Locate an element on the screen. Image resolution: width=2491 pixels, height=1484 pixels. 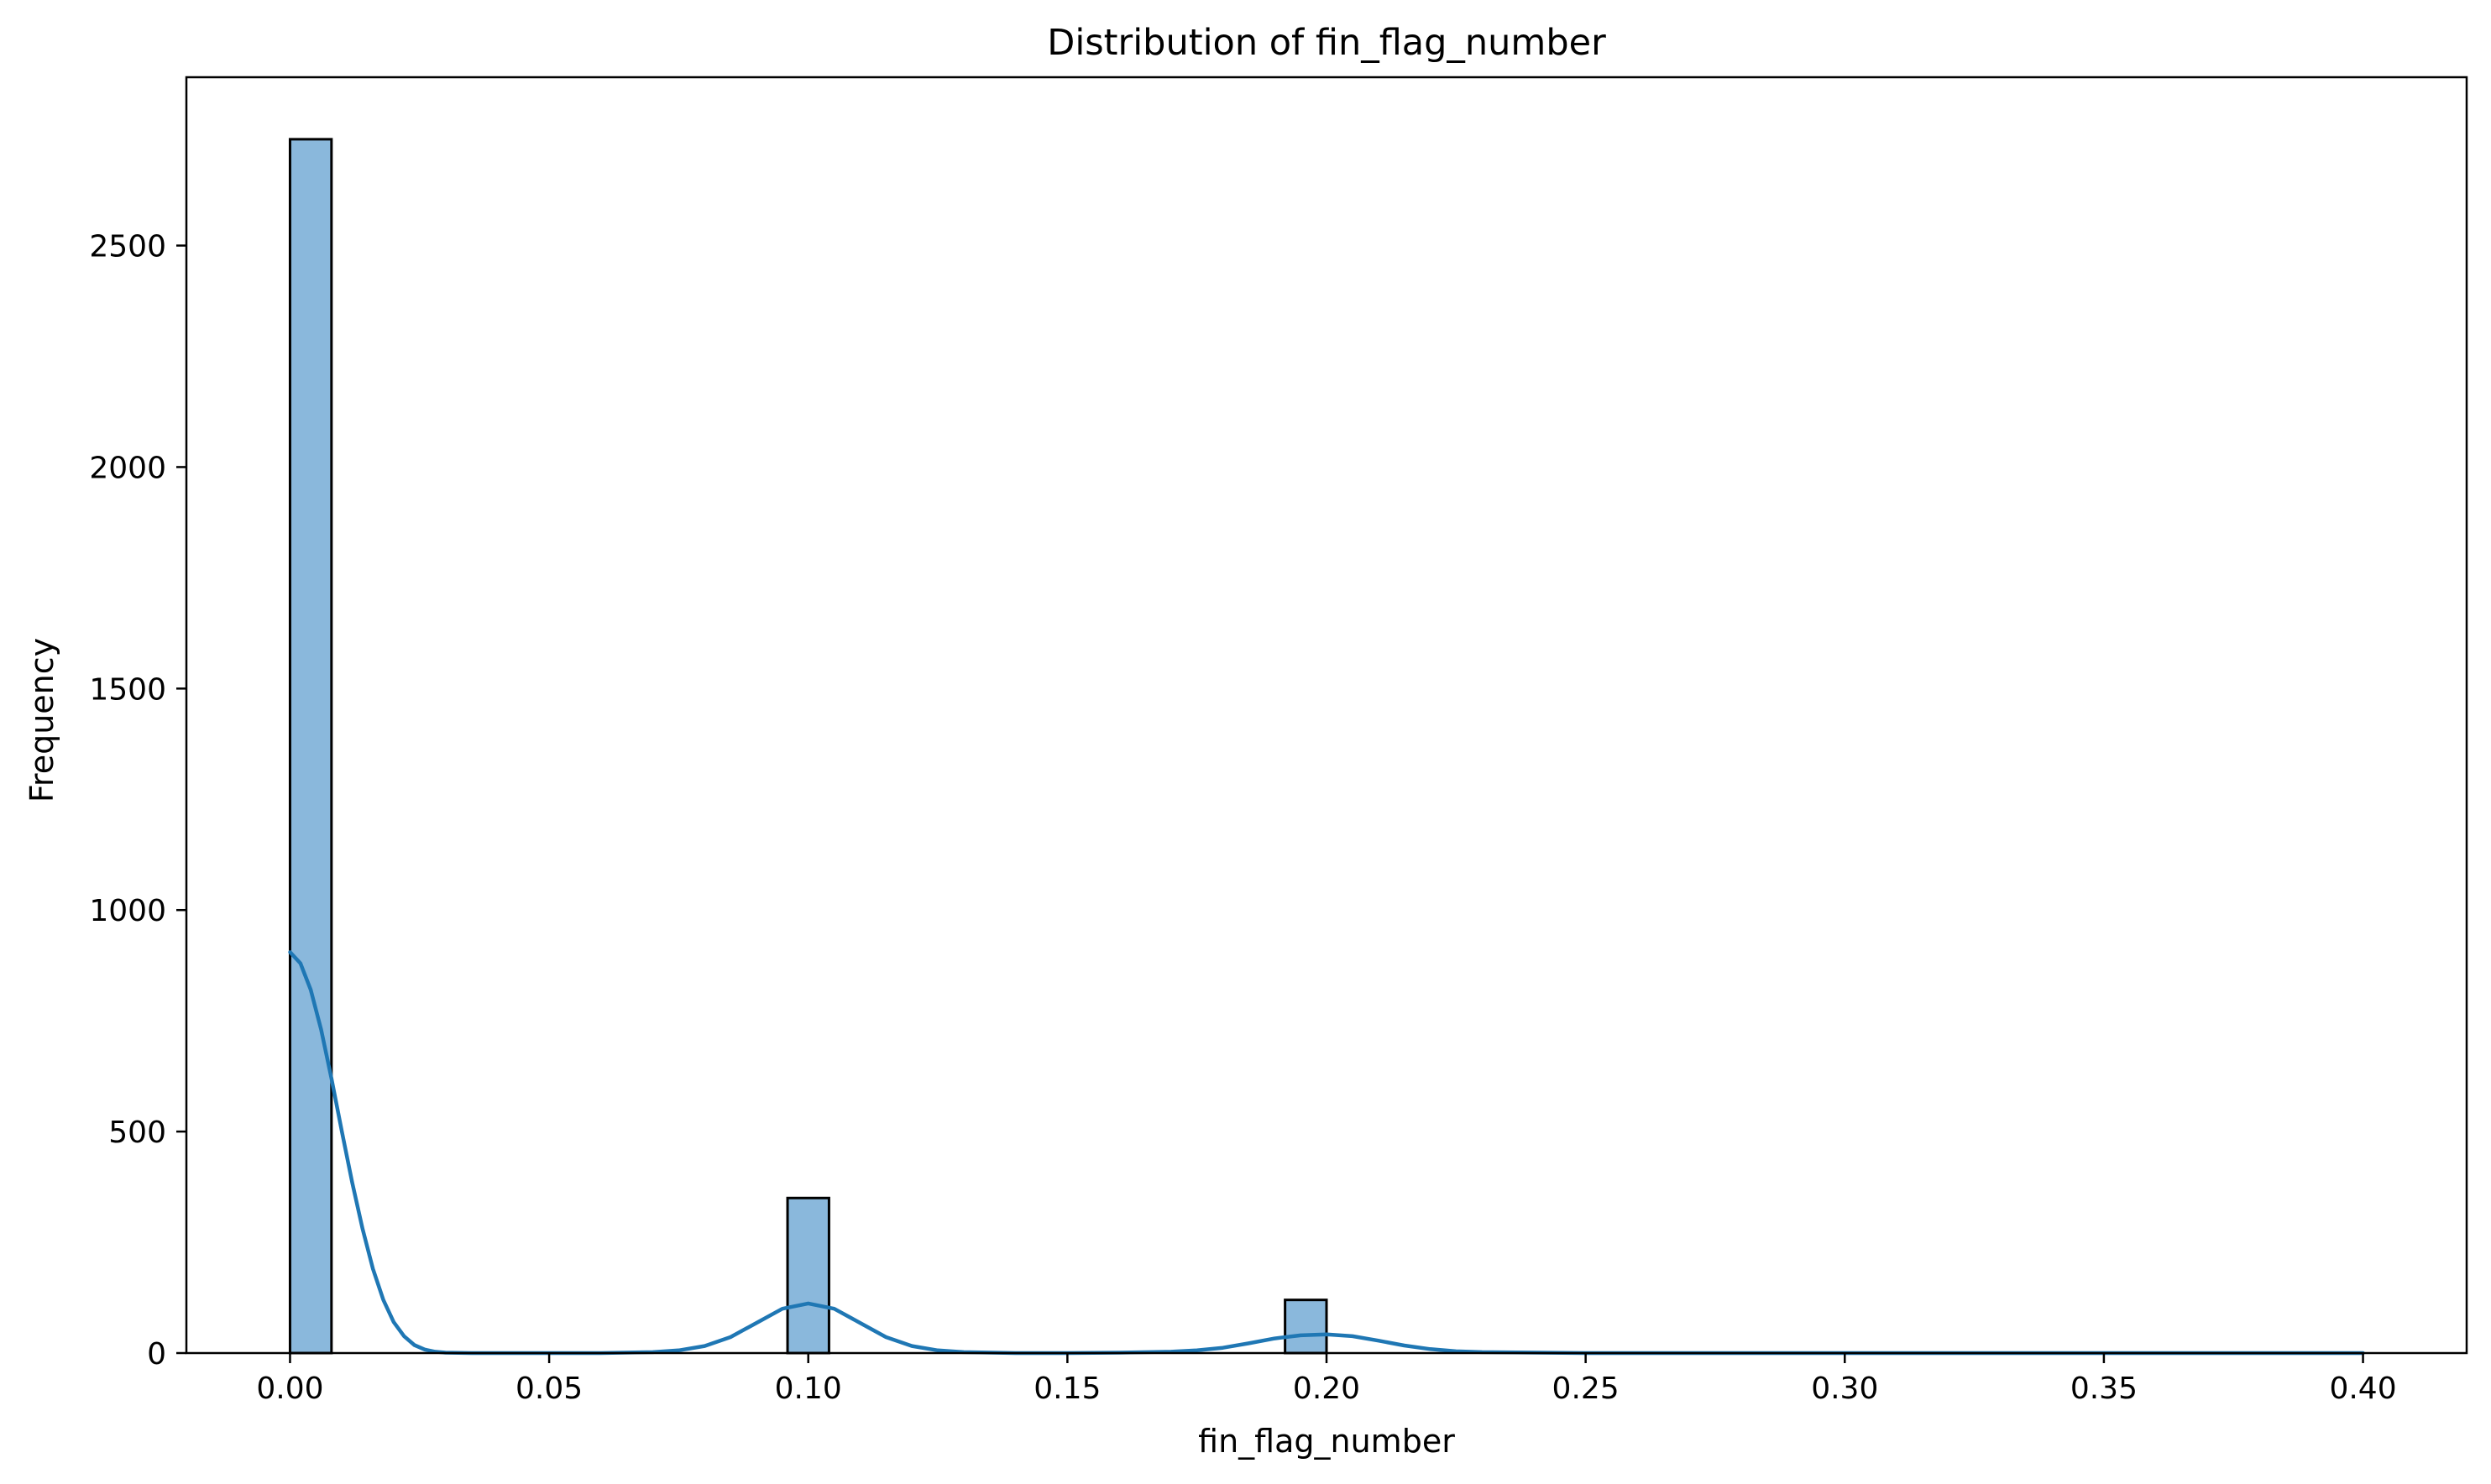
x-tick-label: 0.05 is located at coordinates (549, 1389).